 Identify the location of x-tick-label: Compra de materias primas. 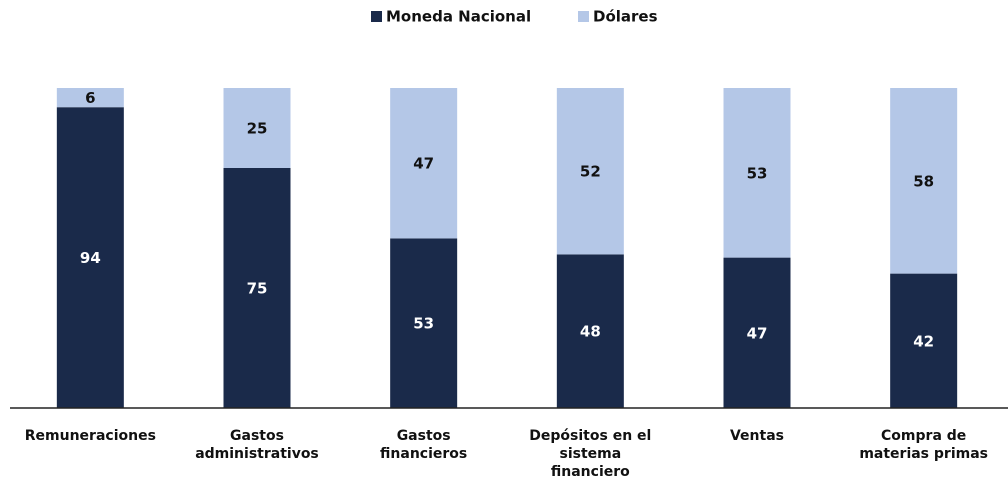
(923, 445).